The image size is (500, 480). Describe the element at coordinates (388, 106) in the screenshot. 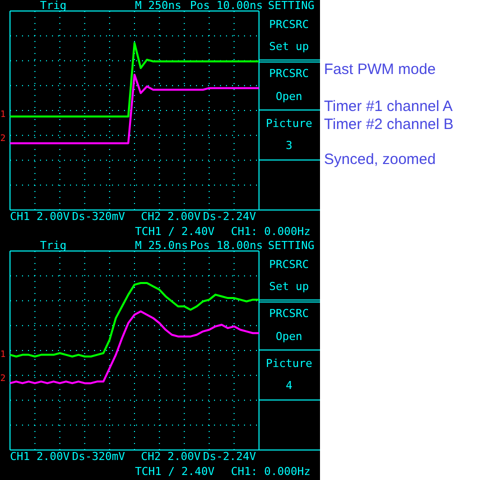

I see `text: Timer #1 channel A` at that location.